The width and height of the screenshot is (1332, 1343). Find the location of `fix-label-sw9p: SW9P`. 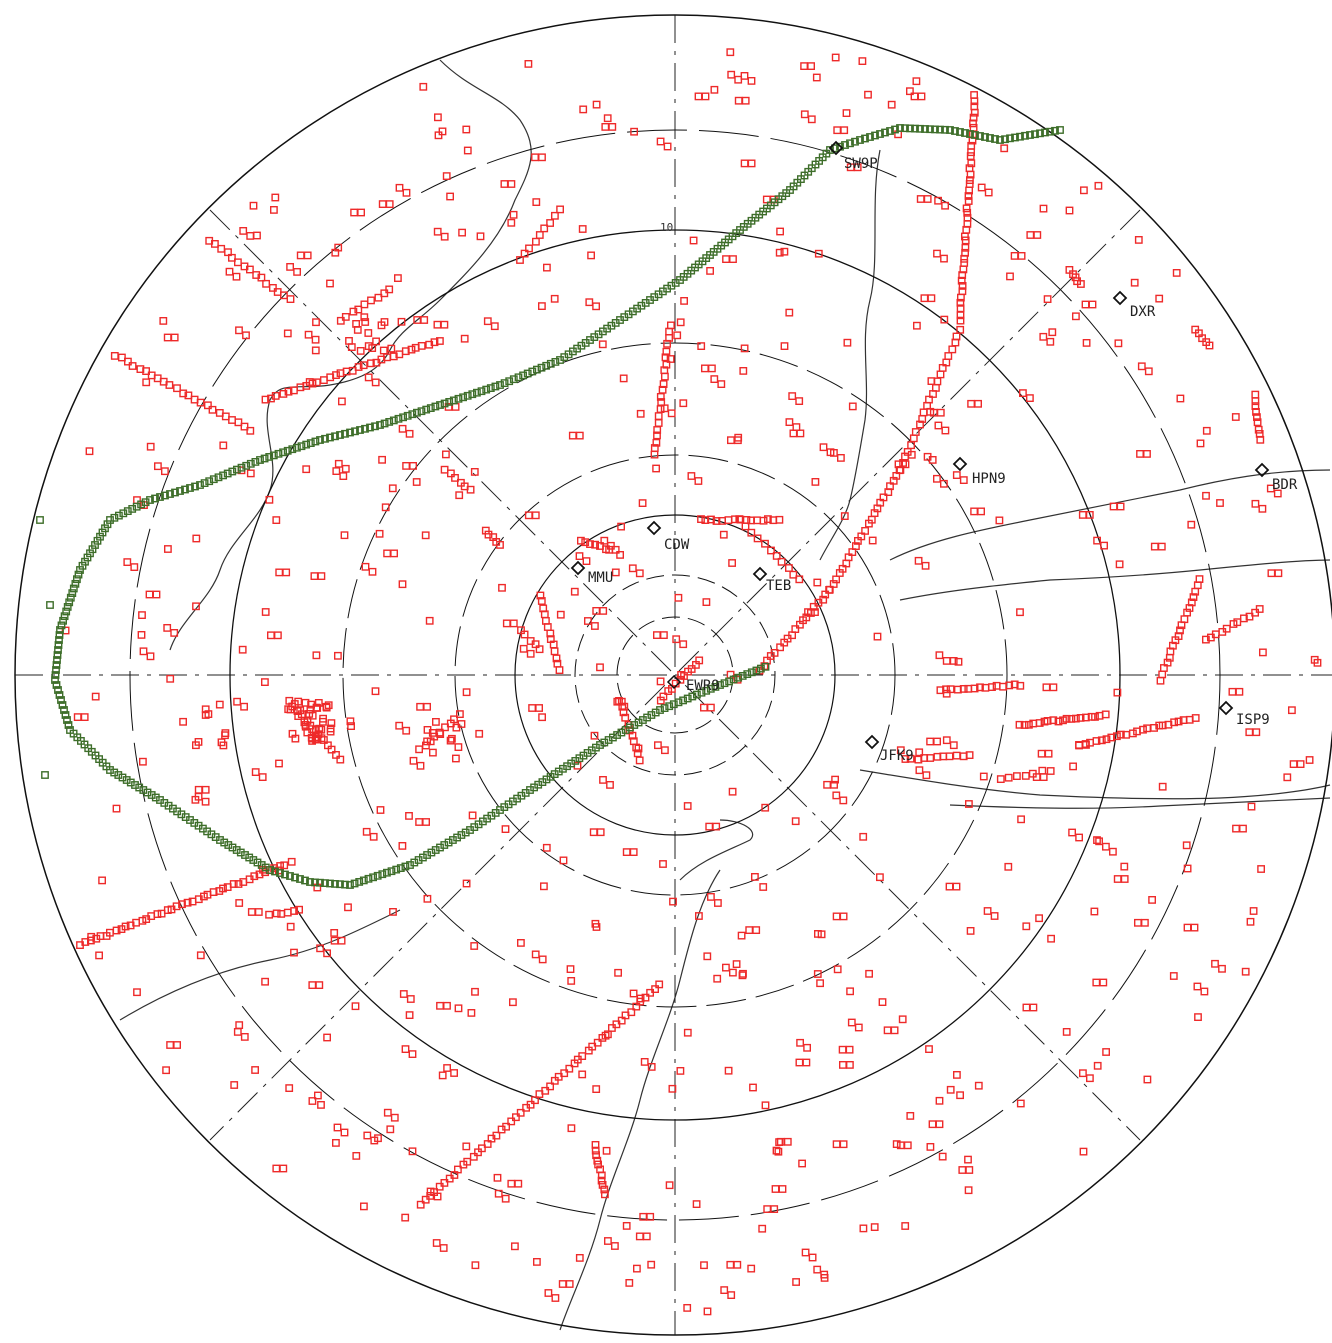

fix-label-sw9p: SW9P is located at coordinates (861, 164).